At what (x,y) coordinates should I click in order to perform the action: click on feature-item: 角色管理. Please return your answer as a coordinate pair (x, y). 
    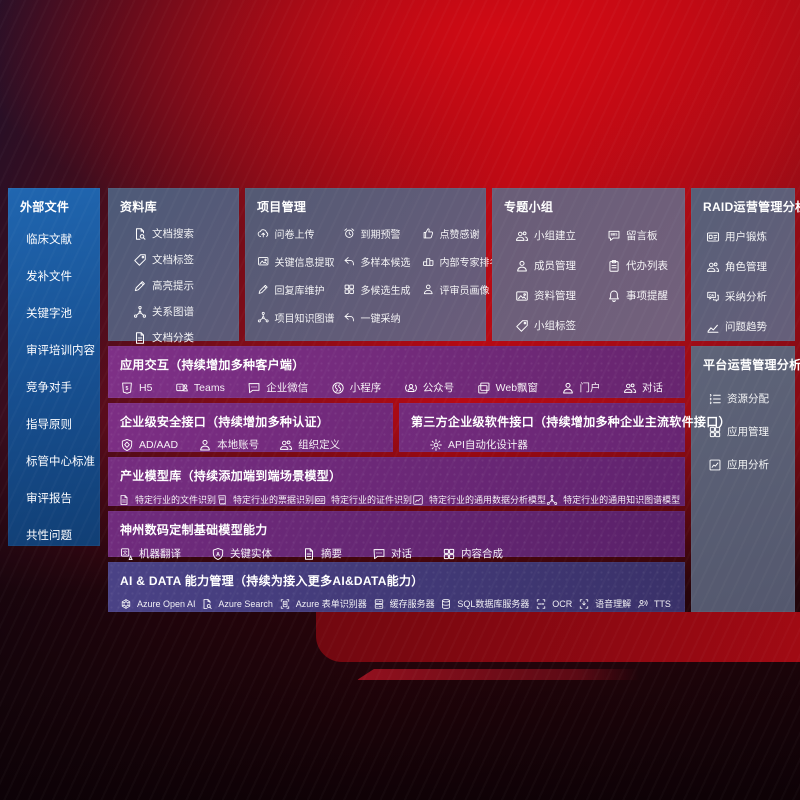
    Looking at the image, I should click on (750, 266).